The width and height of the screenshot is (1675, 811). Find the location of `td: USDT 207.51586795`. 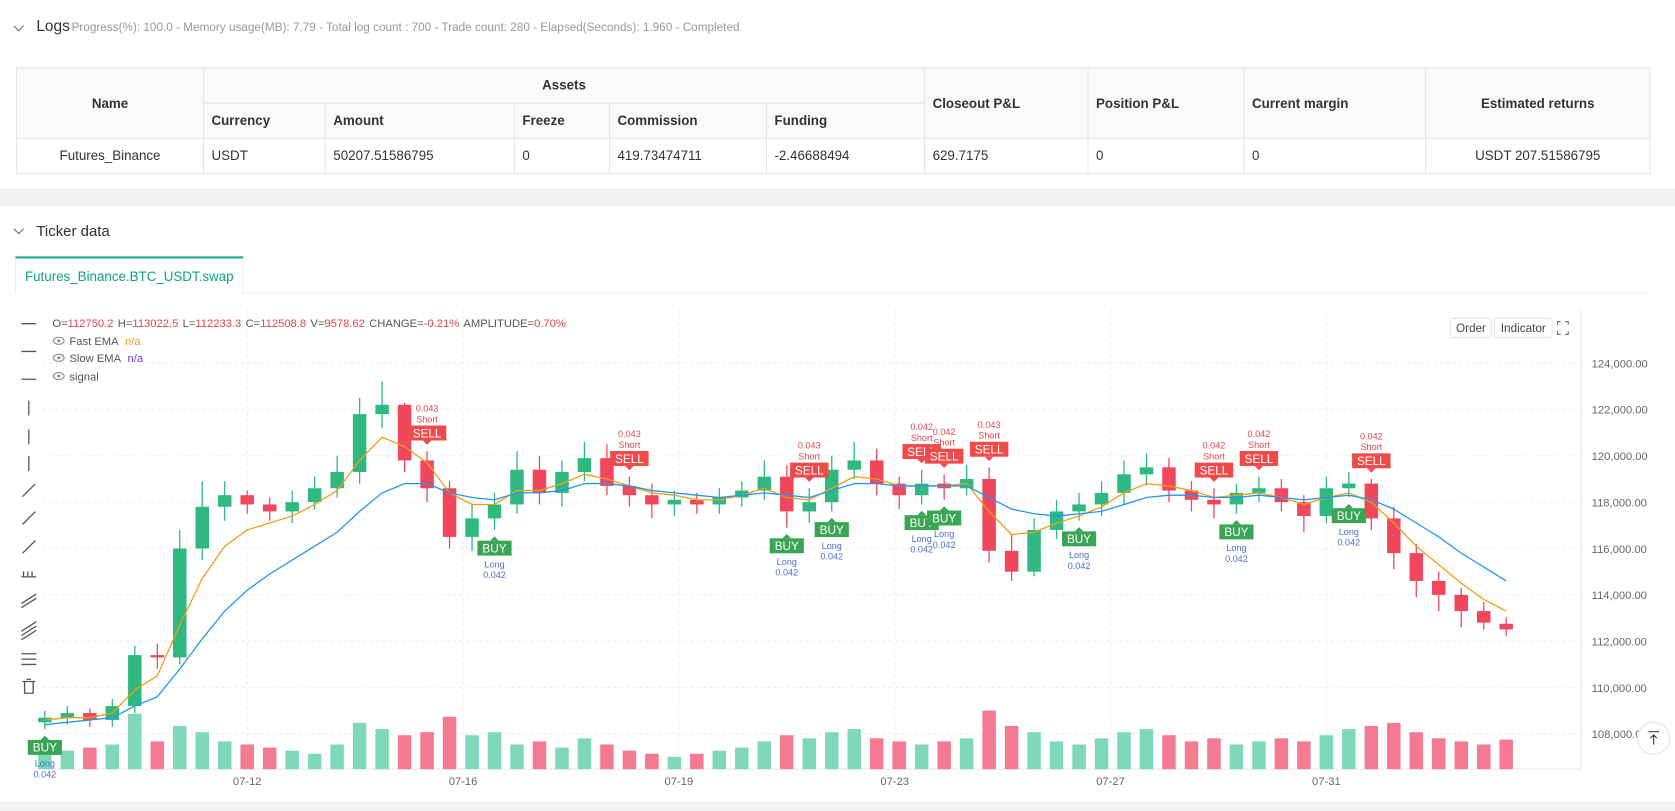

td: USDT 207.51586795 is located at coordinates (1538, 156).